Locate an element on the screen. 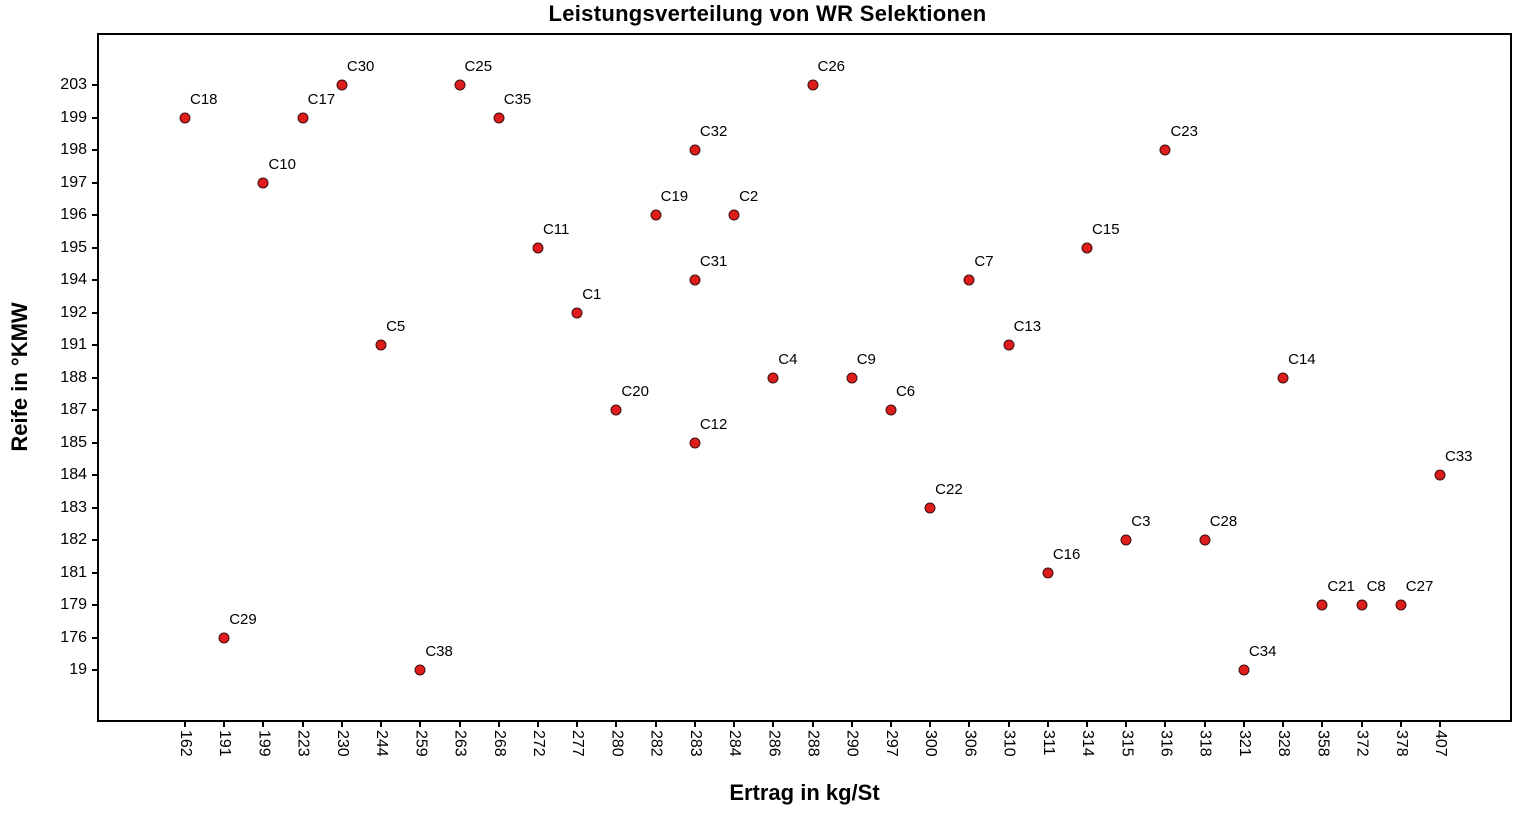 The height and width of the screenshot is (818, 1535). x-tick-label: 358 is located at coordinates (1323, 743).